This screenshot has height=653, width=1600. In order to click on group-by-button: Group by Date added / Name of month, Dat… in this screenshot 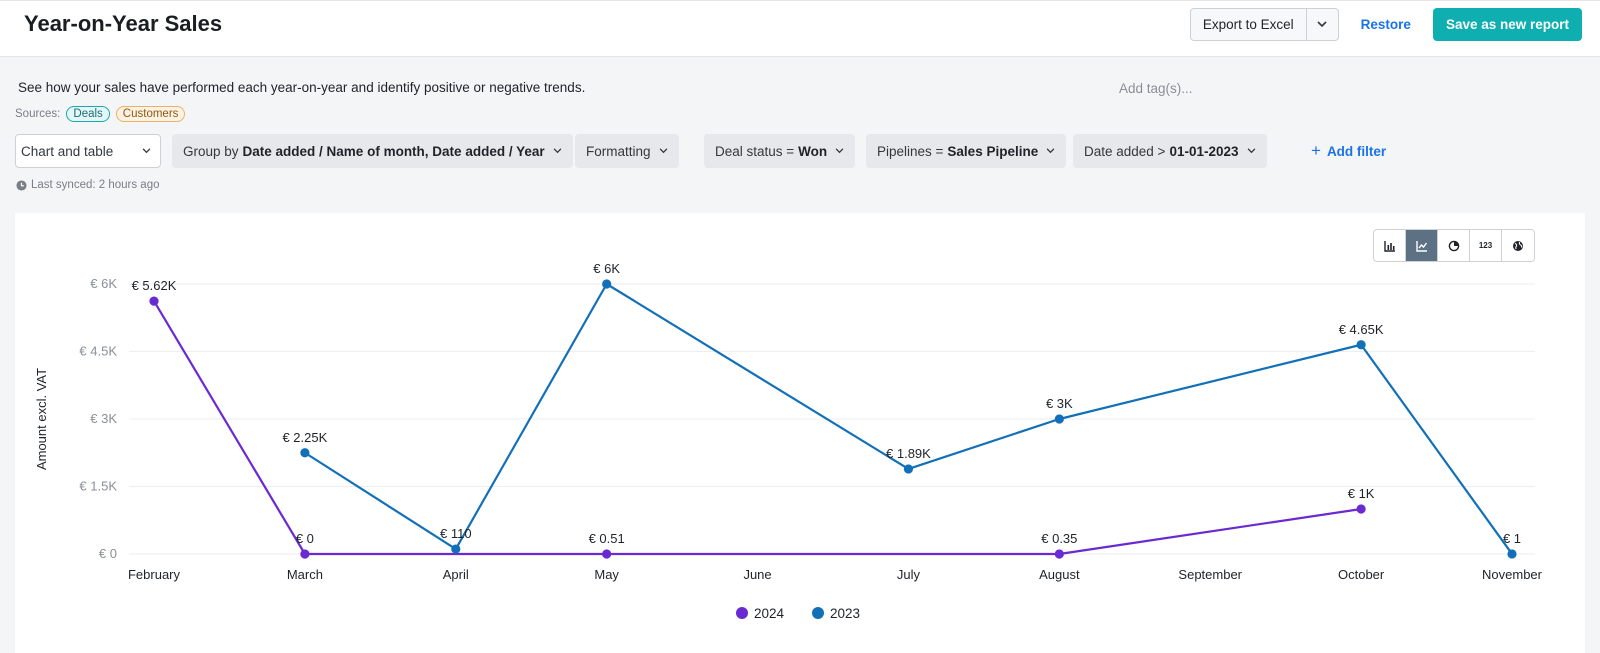, I will do `click(372, 151)`.